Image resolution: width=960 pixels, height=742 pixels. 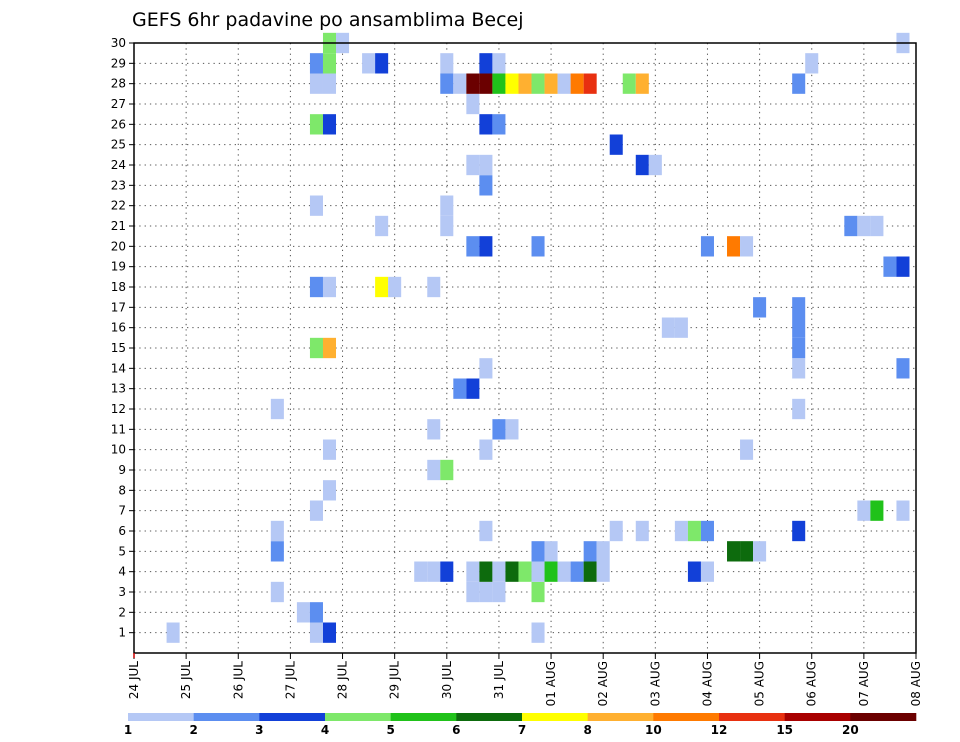 I want to click on x-tick-label: 03 AUG, so click(x=655, y=683).